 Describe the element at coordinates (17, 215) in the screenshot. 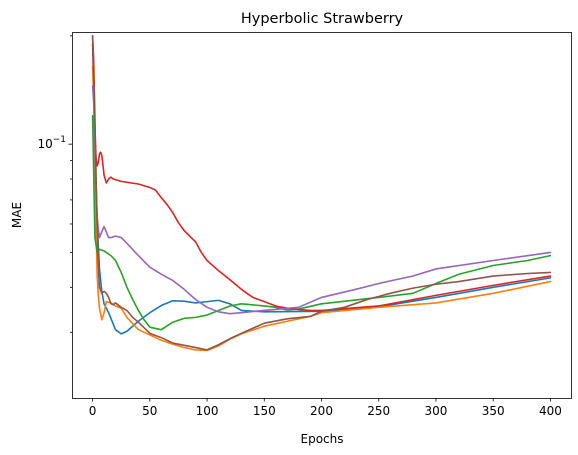

I see `y-axis-label: MAE` at that location.